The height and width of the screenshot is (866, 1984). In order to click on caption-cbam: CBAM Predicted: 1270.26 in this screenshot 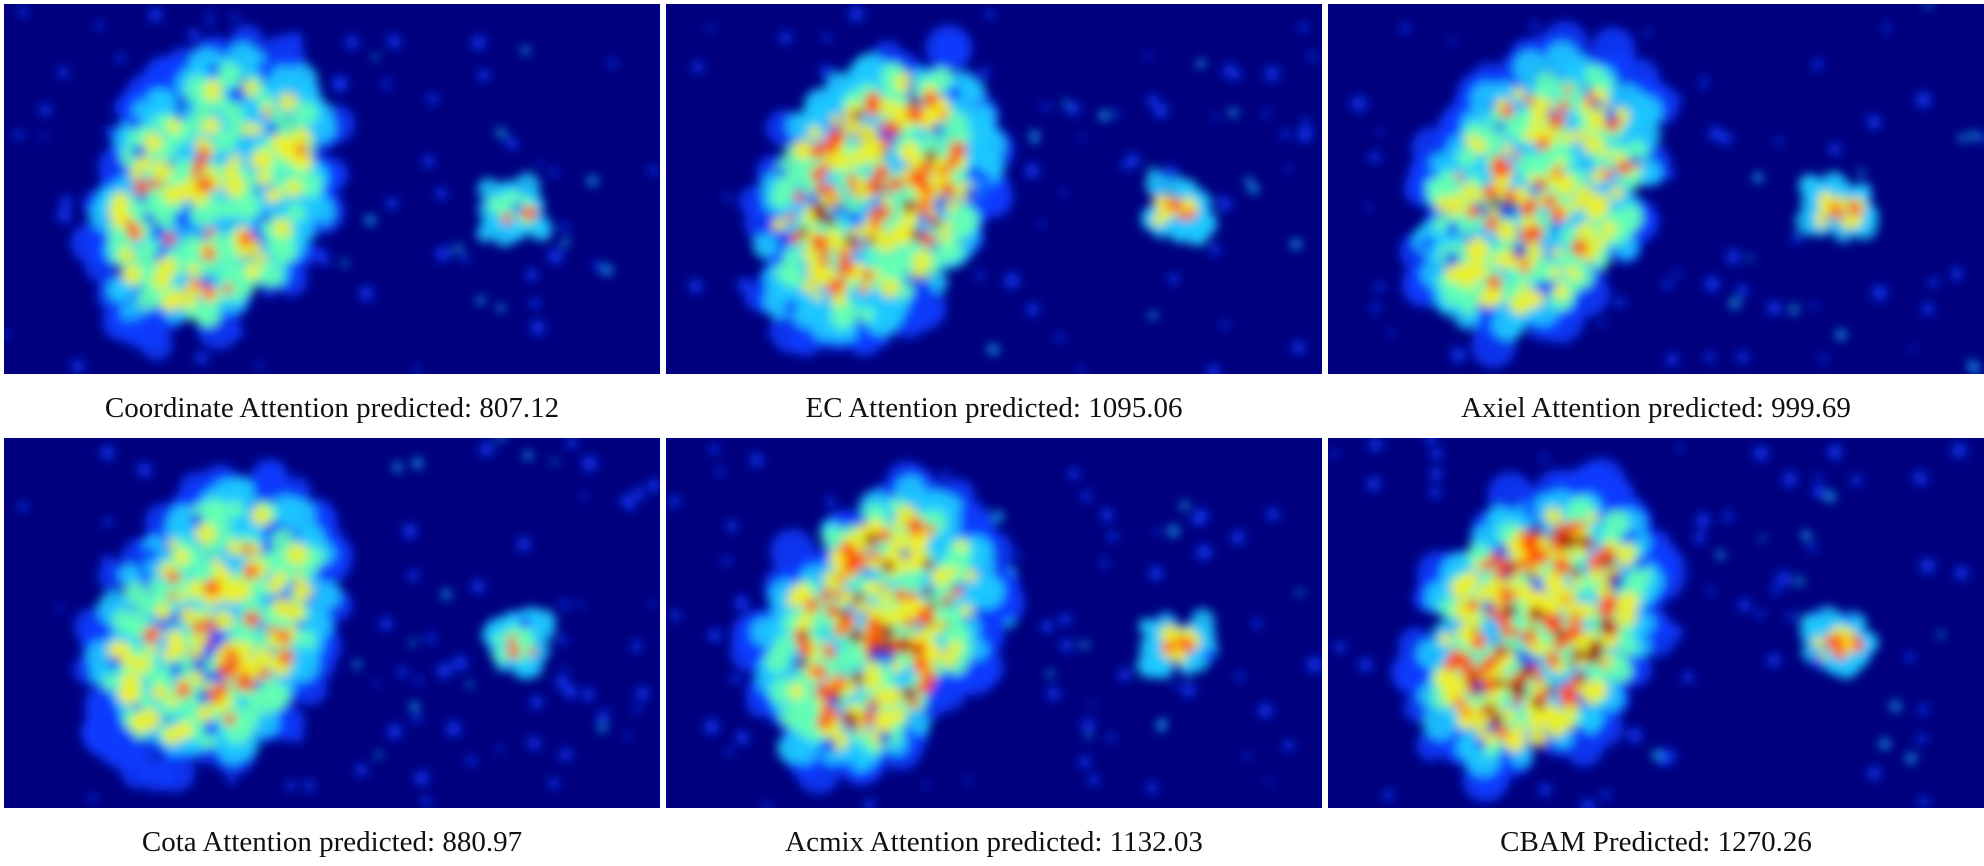, I will do `click(1656, 842)`.